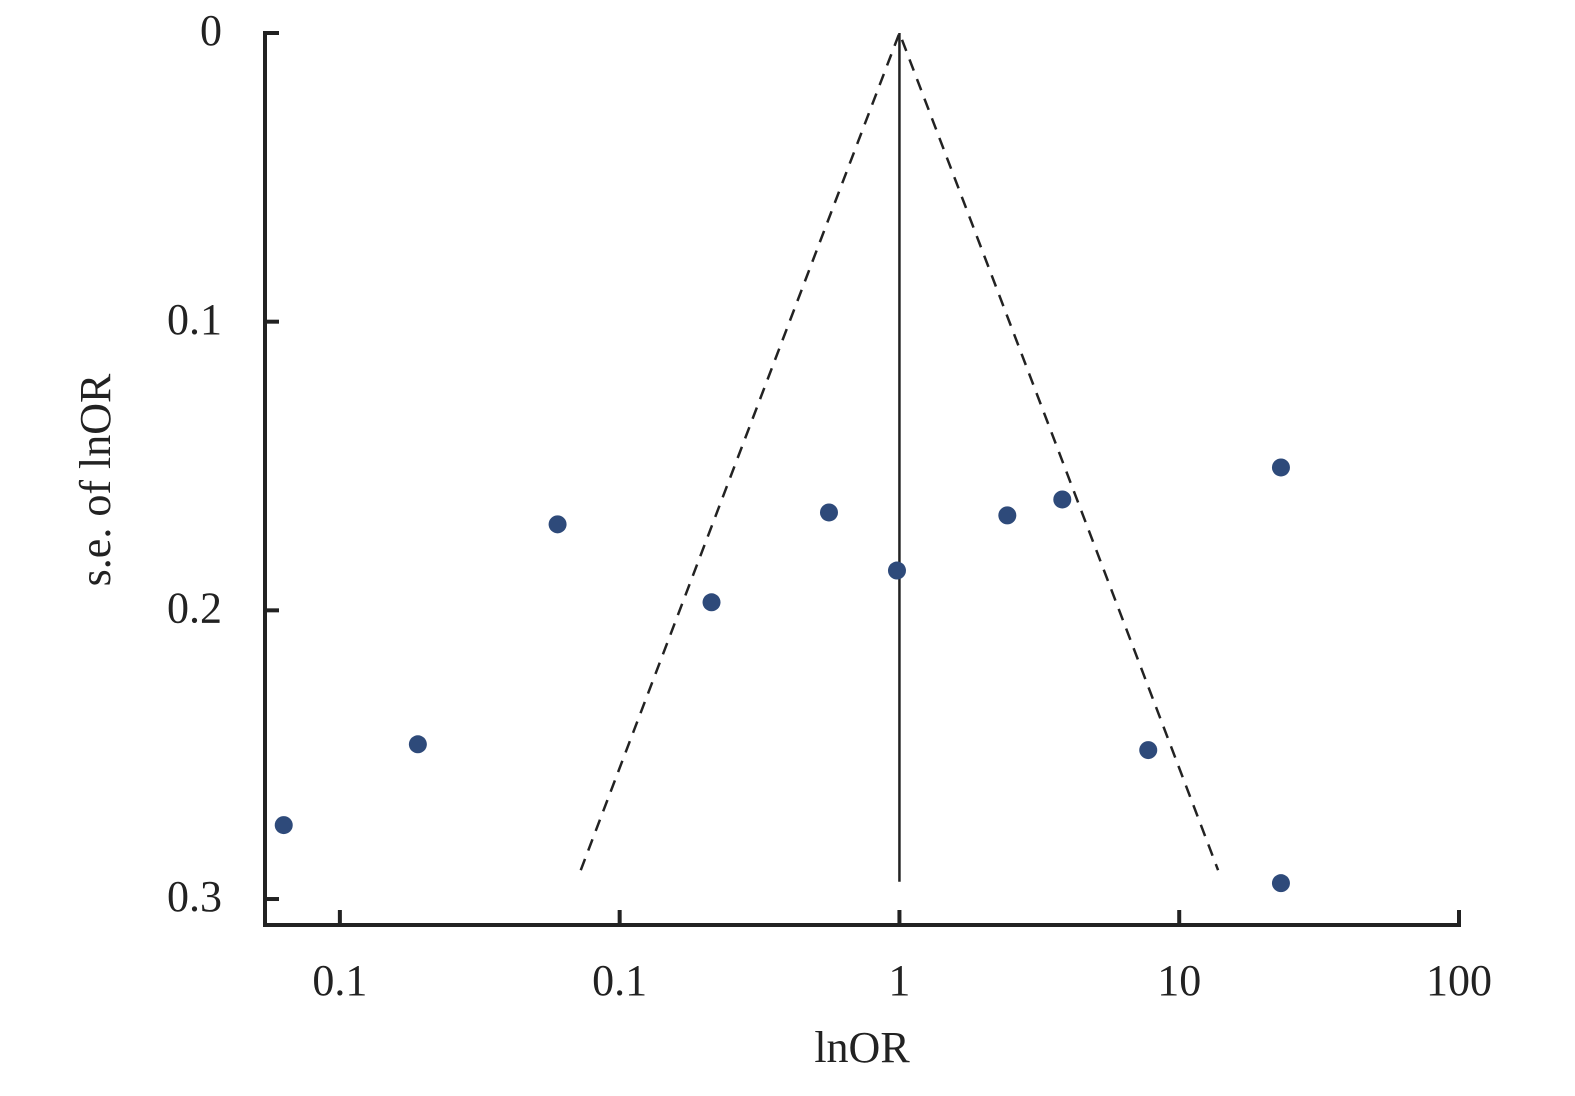  Describe the element at coordinates (194, 319) in the screenshot. I see `y-tick-label: 0.1` at that location.